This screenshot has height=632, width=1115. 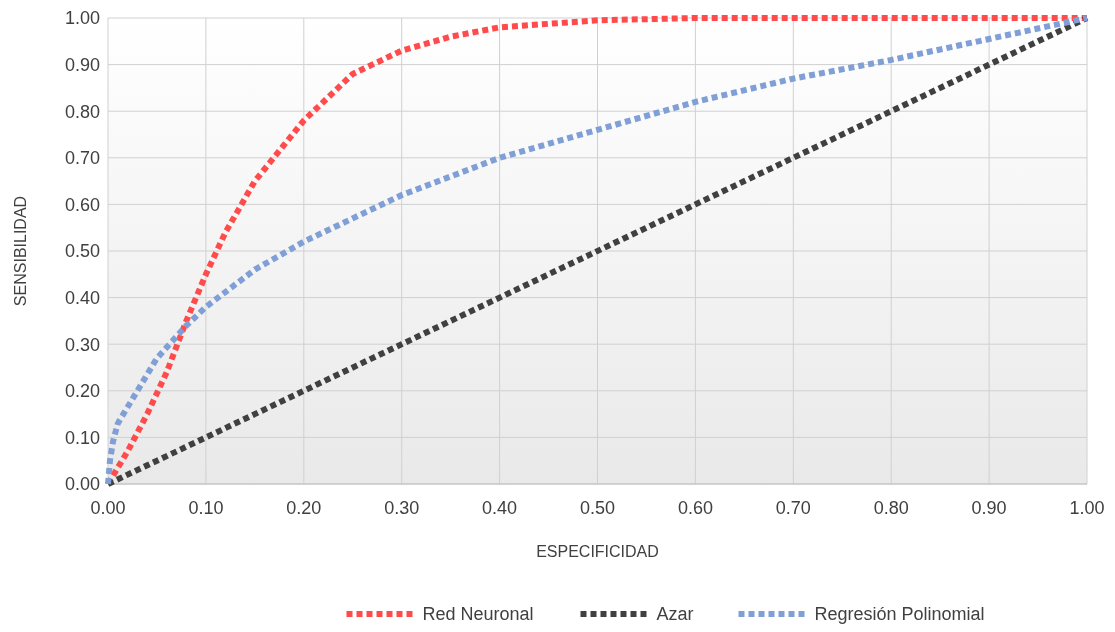 I want to click on x-tick-label: 0.00, so click(x=108, y=508).